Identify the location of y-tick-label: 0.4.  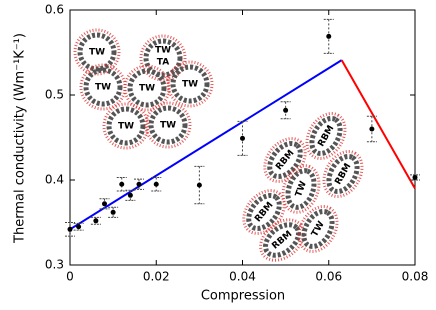
(54, 180).